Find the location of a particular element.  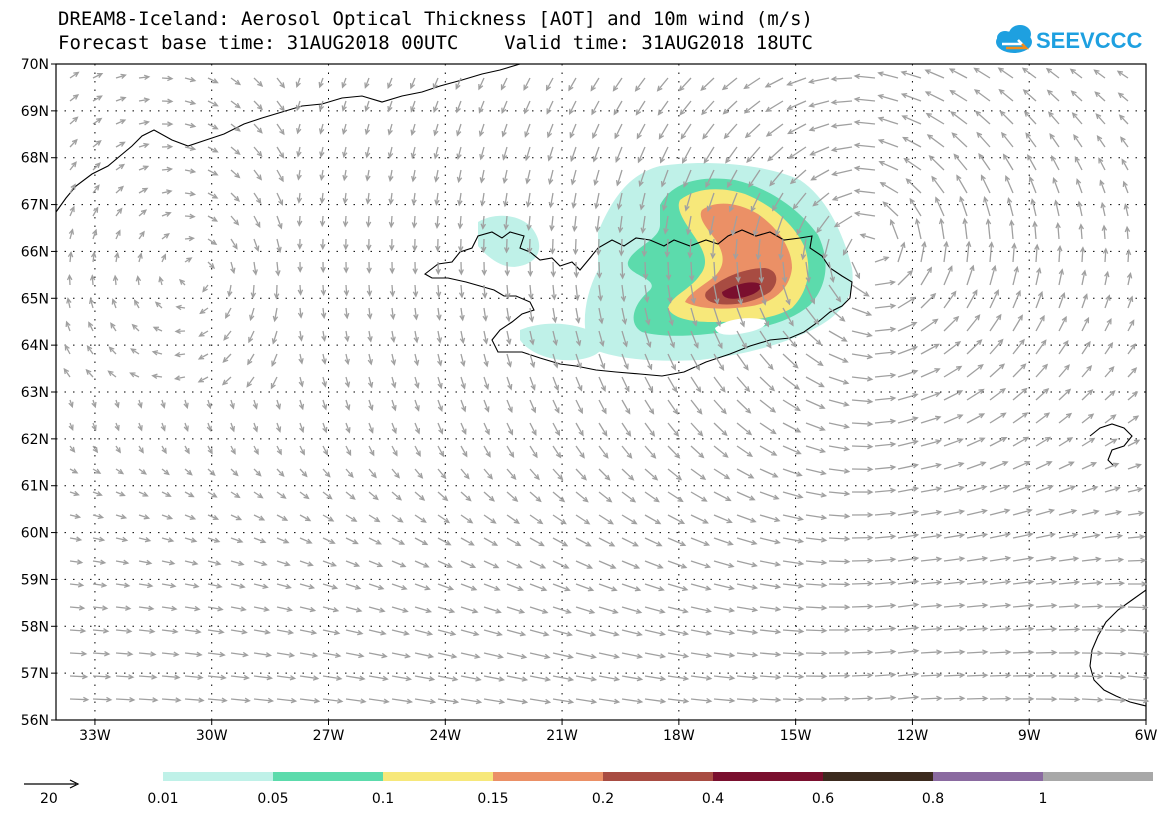

legend-level-label: 0.05 is located at coordinates (272, 799).